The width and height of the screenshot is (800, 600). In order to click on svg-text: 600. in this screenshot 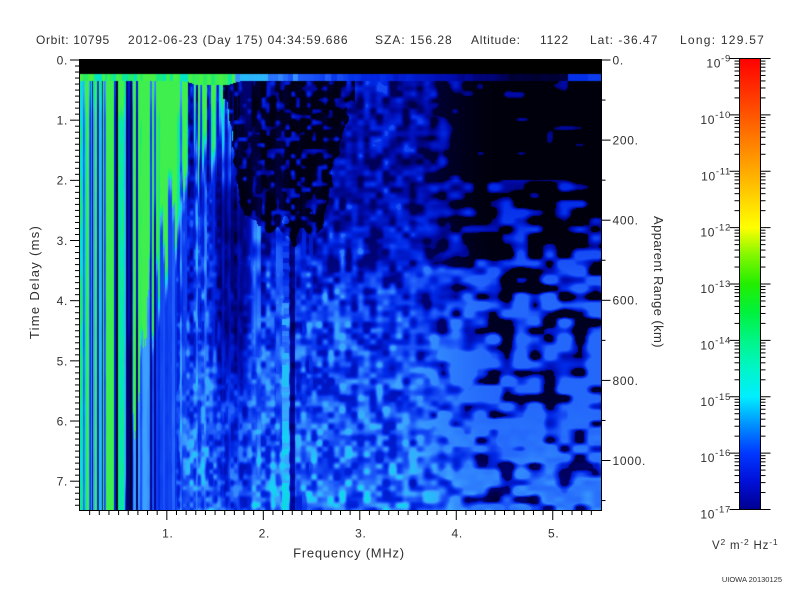, I will do `click(626, 301)`.